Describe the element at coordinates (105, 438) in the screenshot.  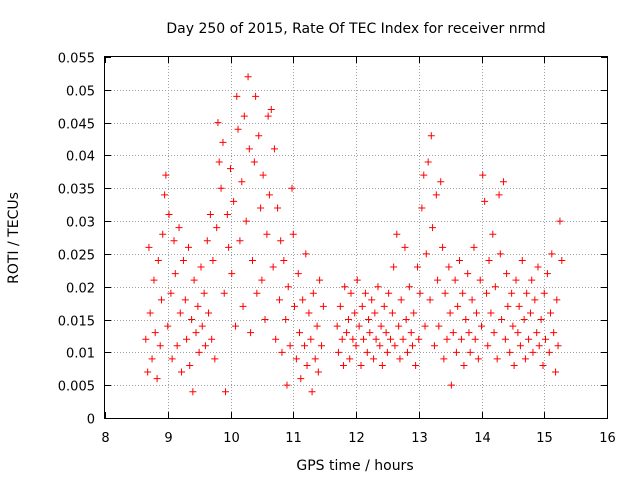
I see `x-tick-label: 8` at that location.